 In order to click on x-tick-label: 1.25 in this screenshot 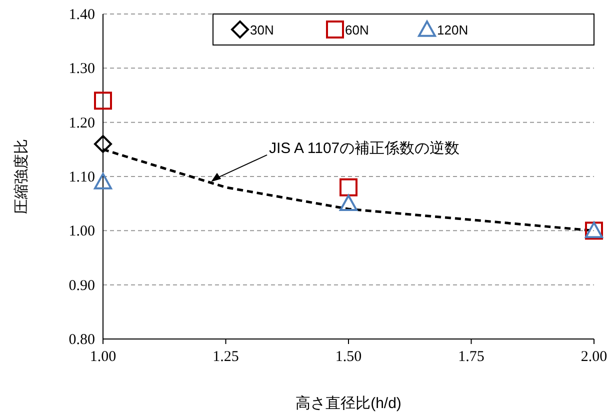, I will do `click(225, 357)`.